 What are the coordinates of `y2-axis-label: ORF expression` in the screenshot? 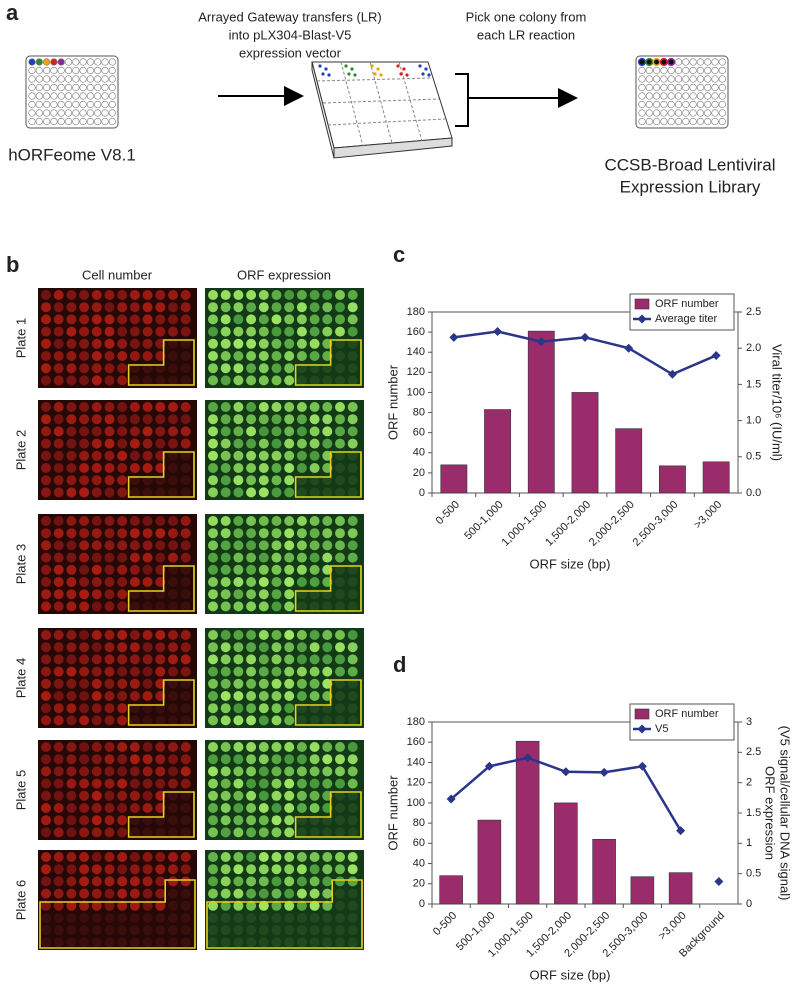 It's located at (770, 813).